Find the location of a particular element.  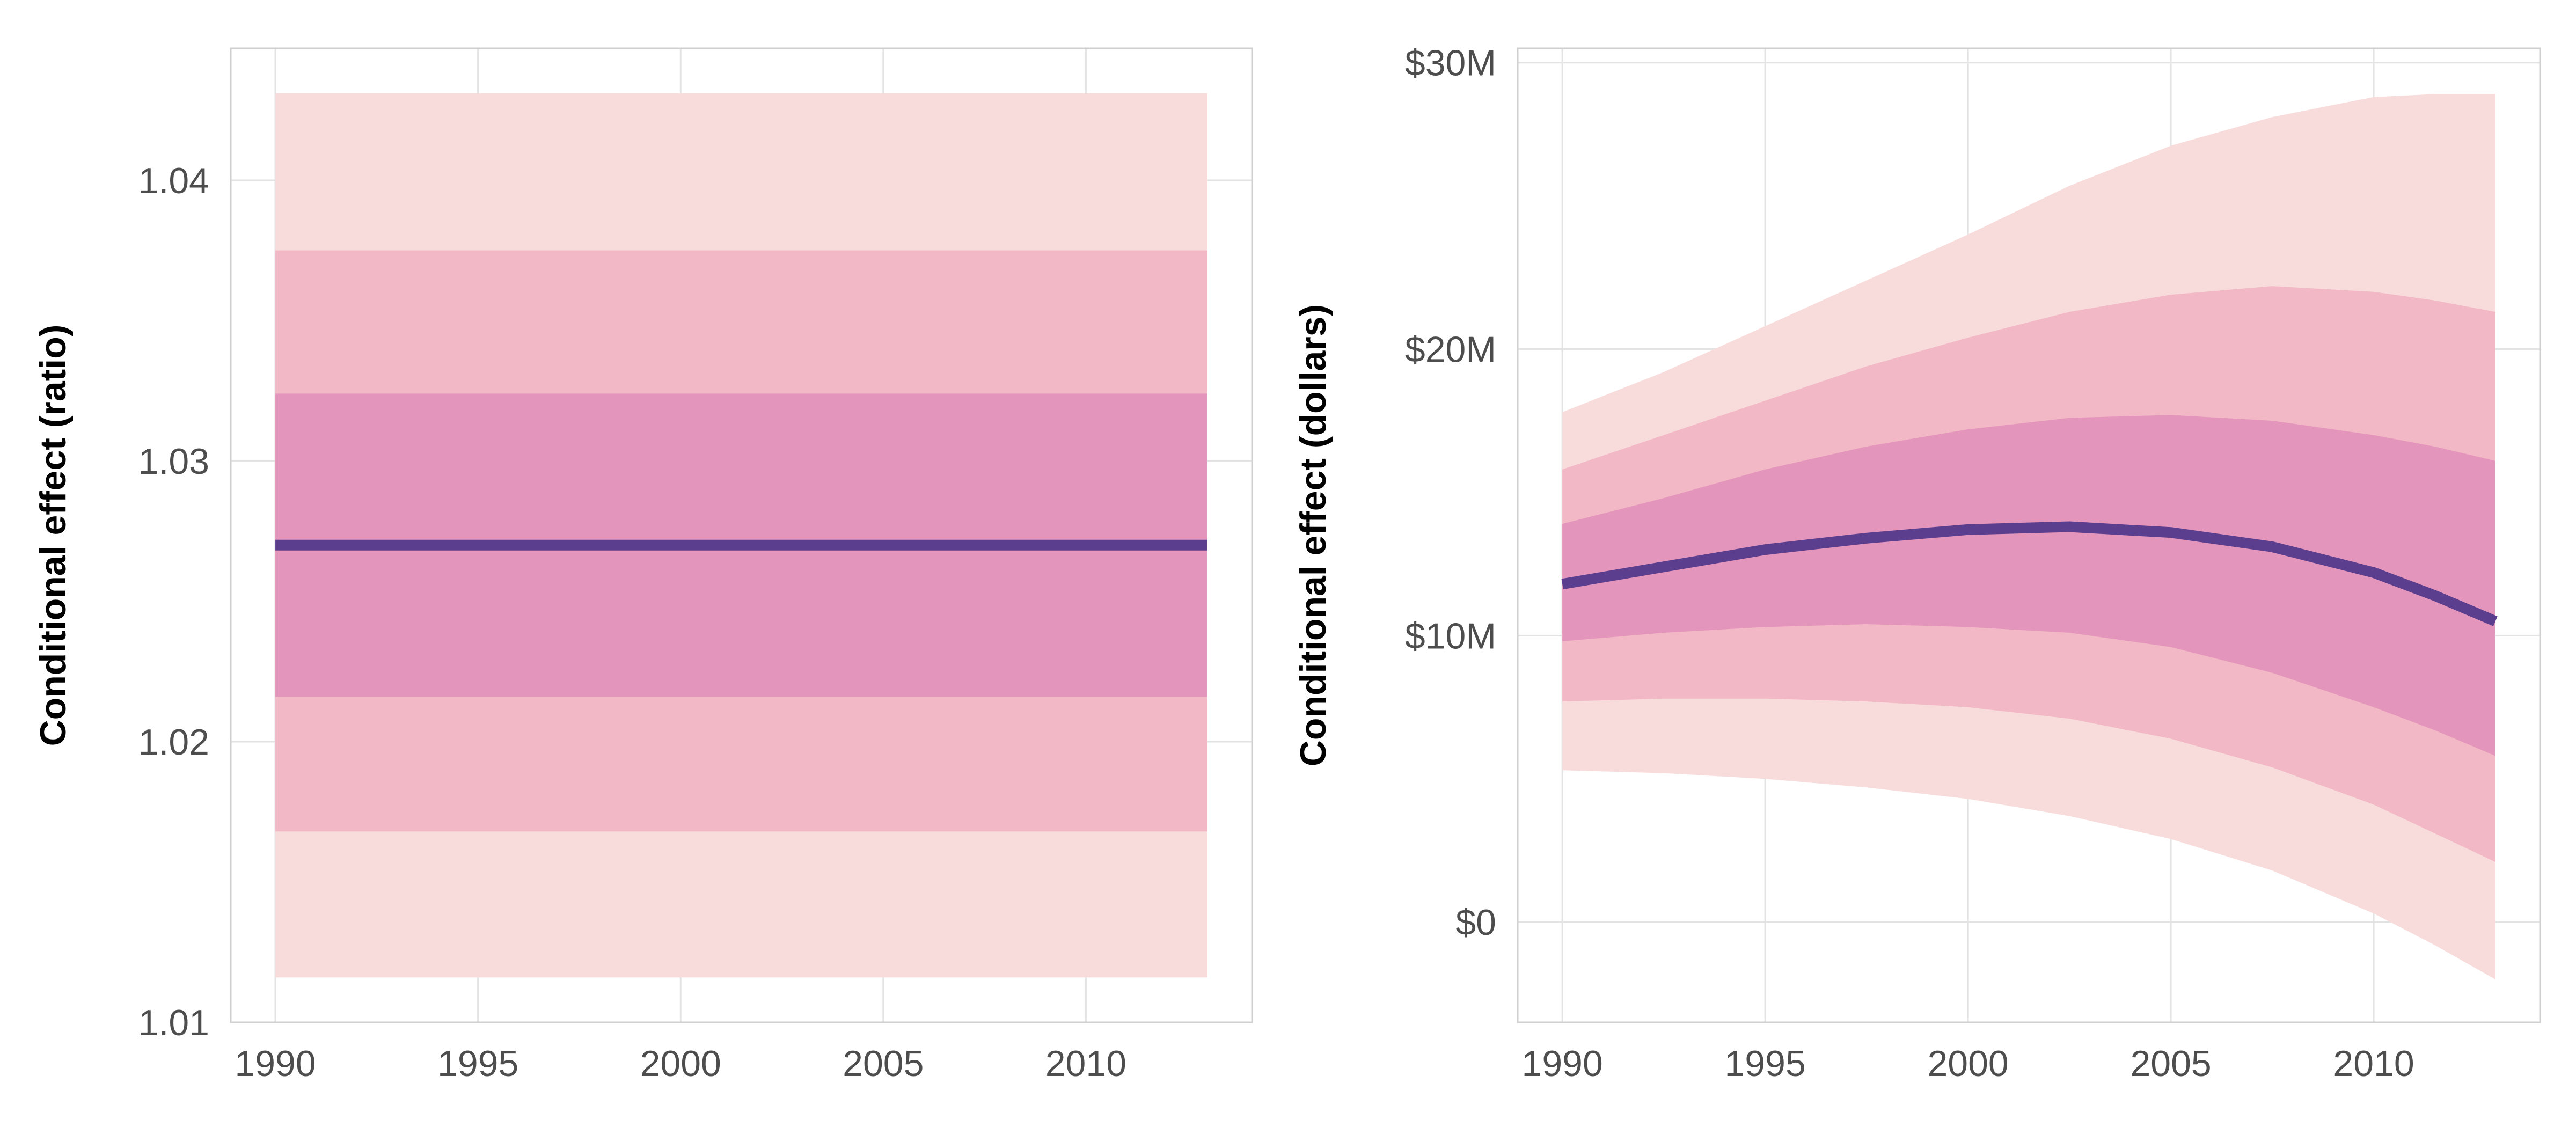

chart2-xtick-label-0: 1990 is located at coordinates (1562, 1063).